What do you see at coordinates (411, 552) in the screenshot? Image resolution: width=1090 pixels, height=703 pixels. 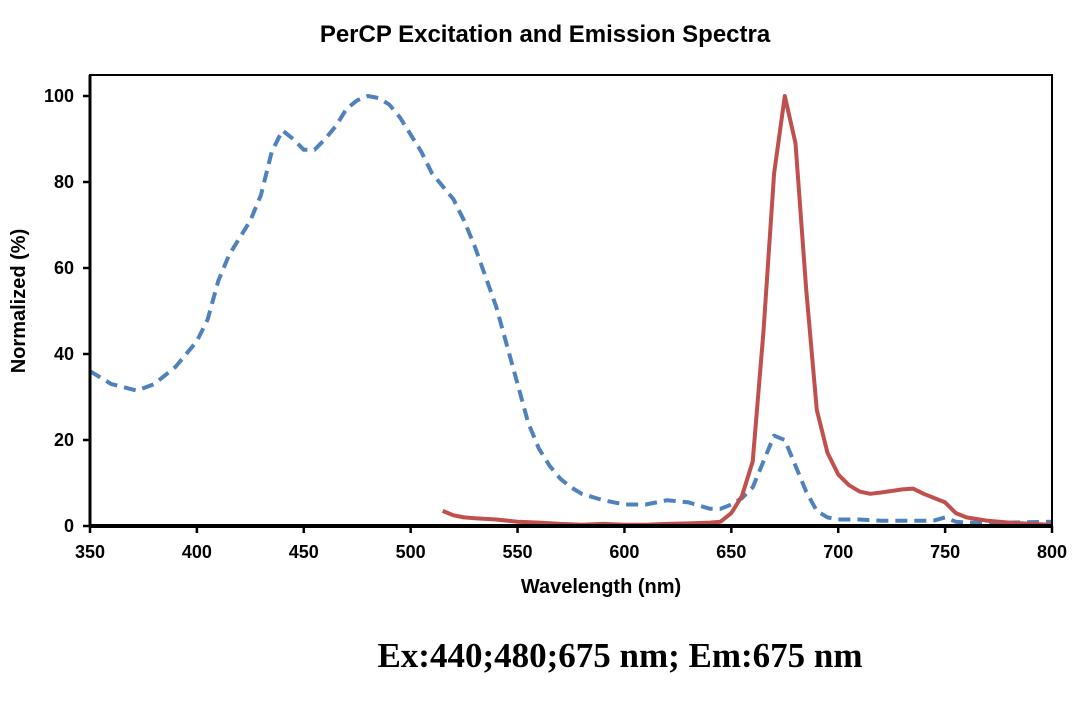 I see `x-tick-label: 500` at bounding box center [411, 552].